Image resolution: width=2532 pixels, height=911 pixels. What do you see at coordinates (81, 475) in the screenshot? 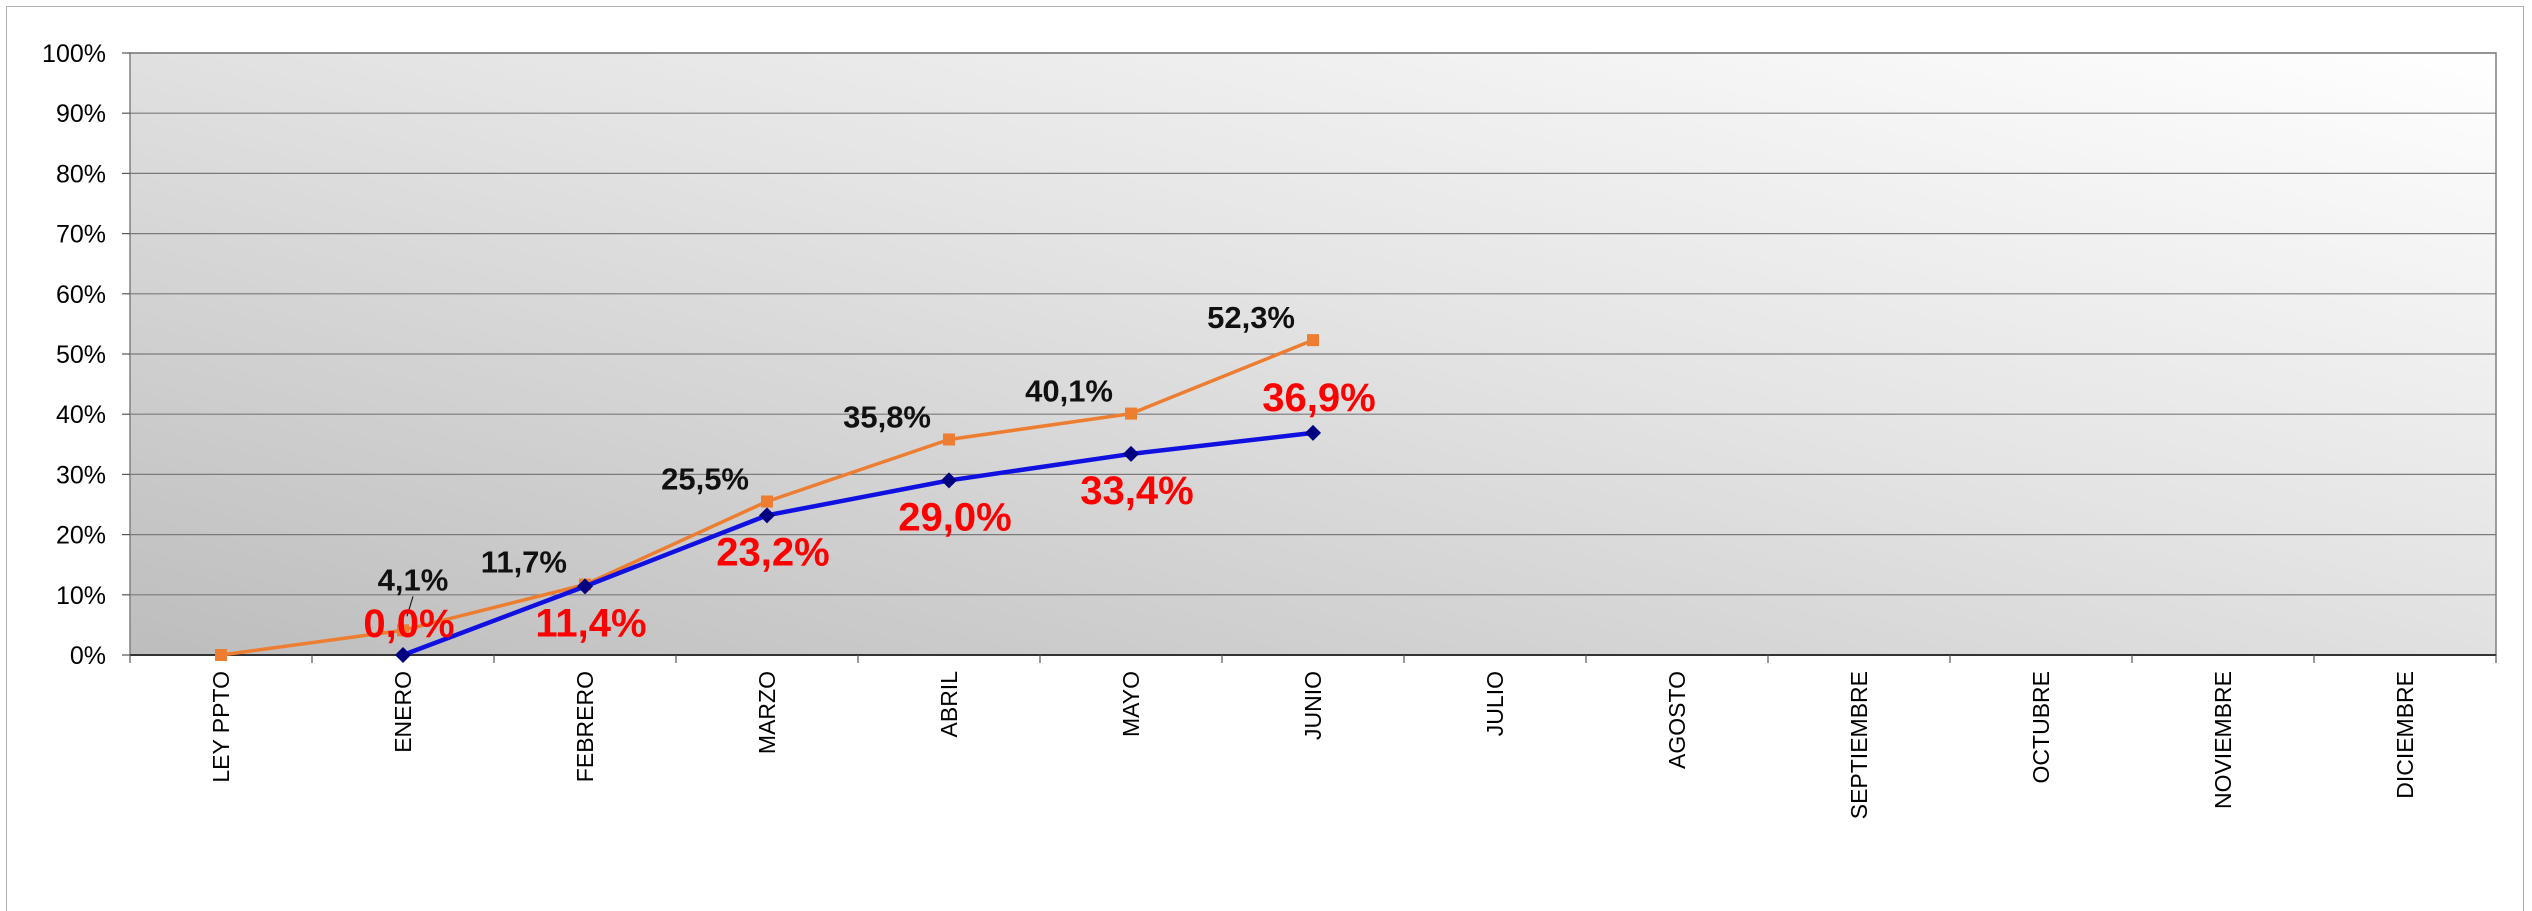
I see `y-tick-label: 30%` at bounding box center [81, 475].